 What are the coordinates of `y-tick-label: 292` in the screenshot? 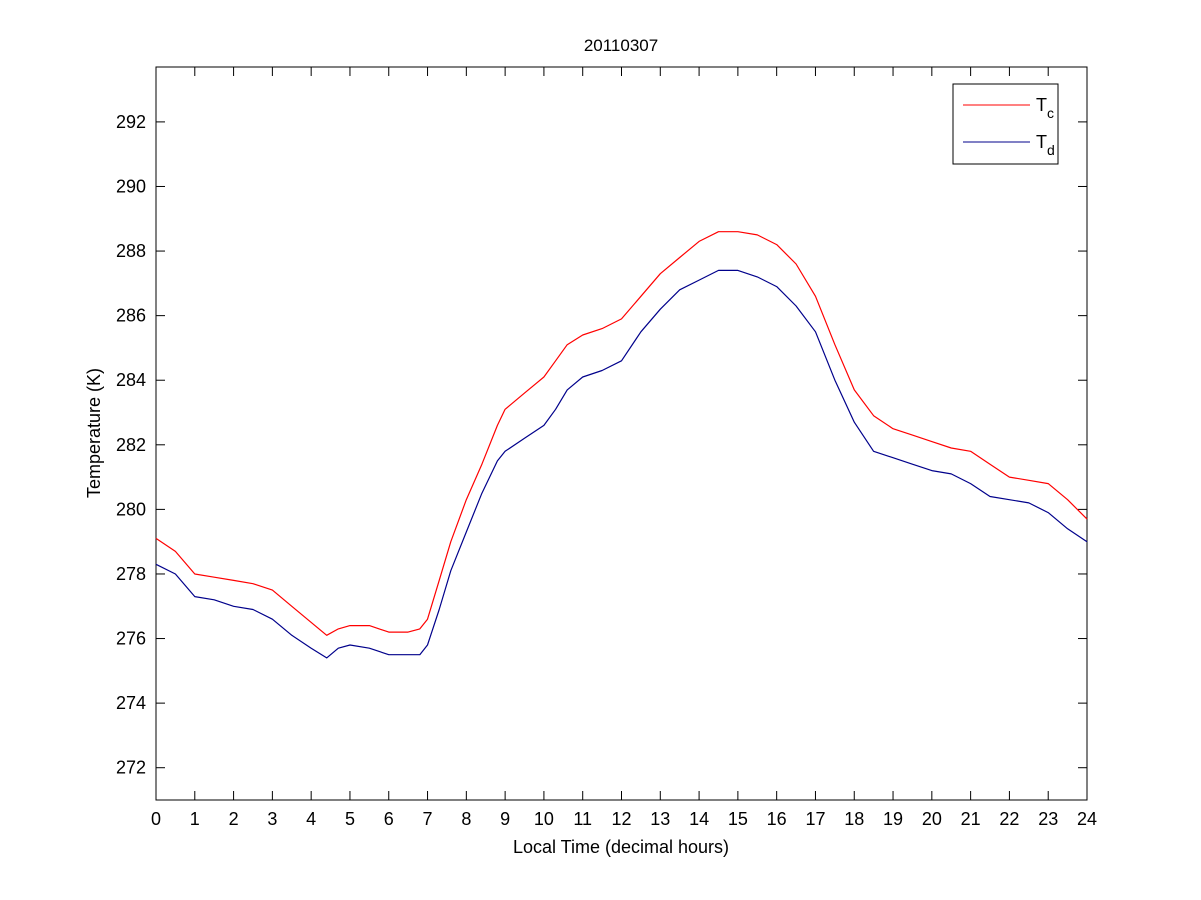 It's located at (131, 122).